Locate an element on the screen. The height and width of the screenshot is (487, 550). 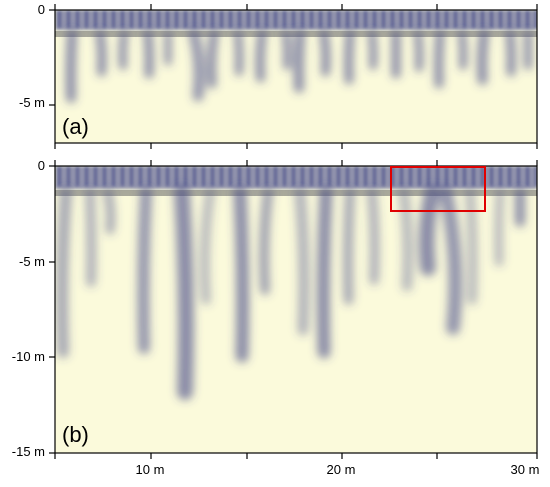
panel-b-ytick-0: 0 is located at coordinates (41, 165).